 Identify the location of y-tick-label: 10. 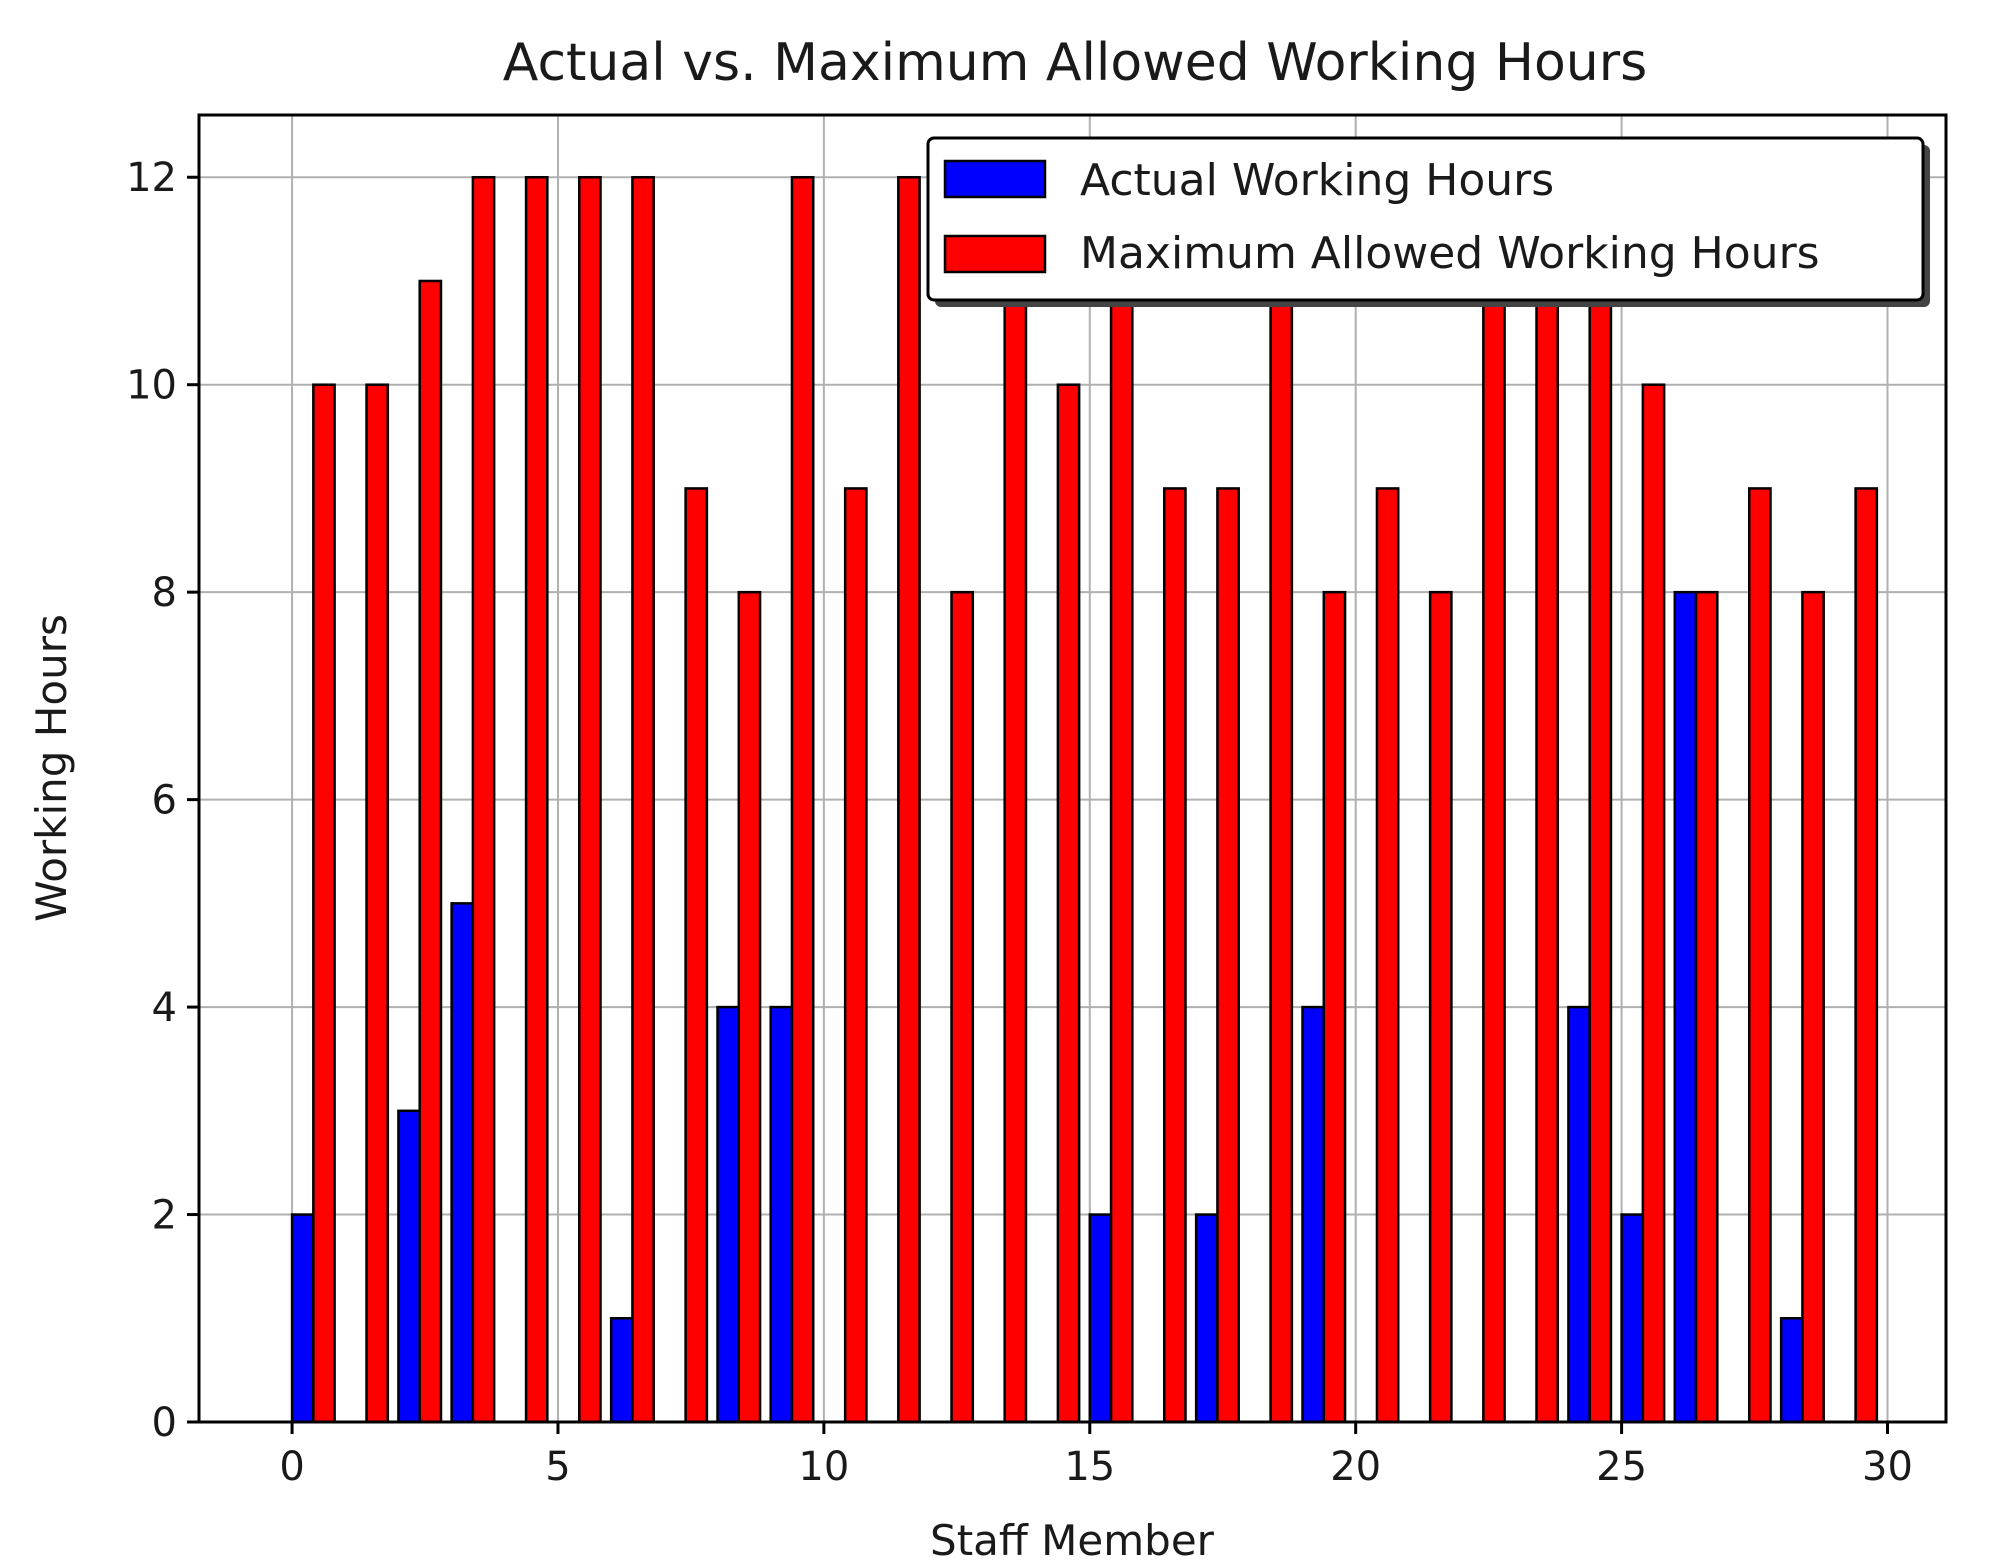
(151, 386).